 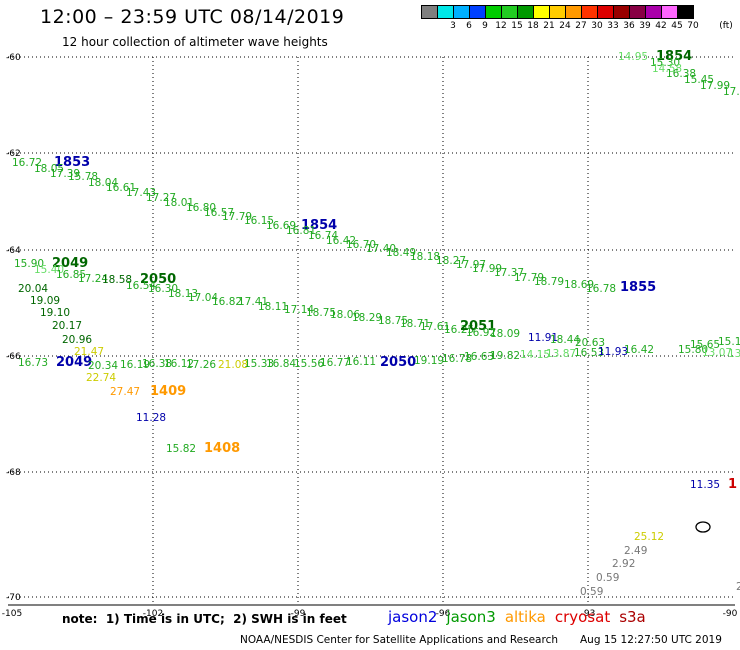 I want to click on legend-label: 18, so click(x=533, y=26).